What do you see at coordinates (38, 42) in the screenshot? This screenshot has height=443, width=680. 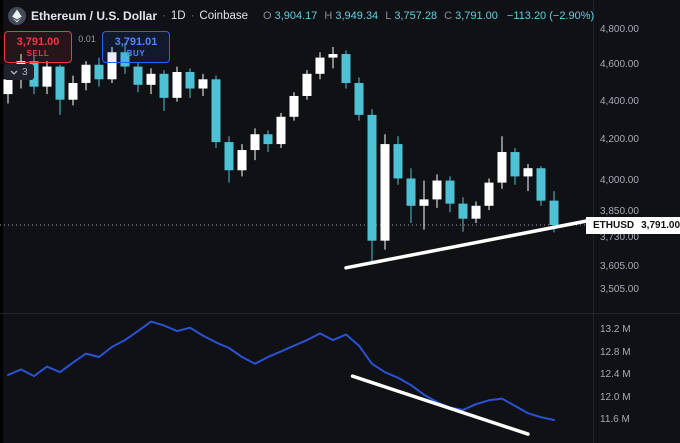 I see `sell-price: 3,791.00` at bounding box center [38, 42].